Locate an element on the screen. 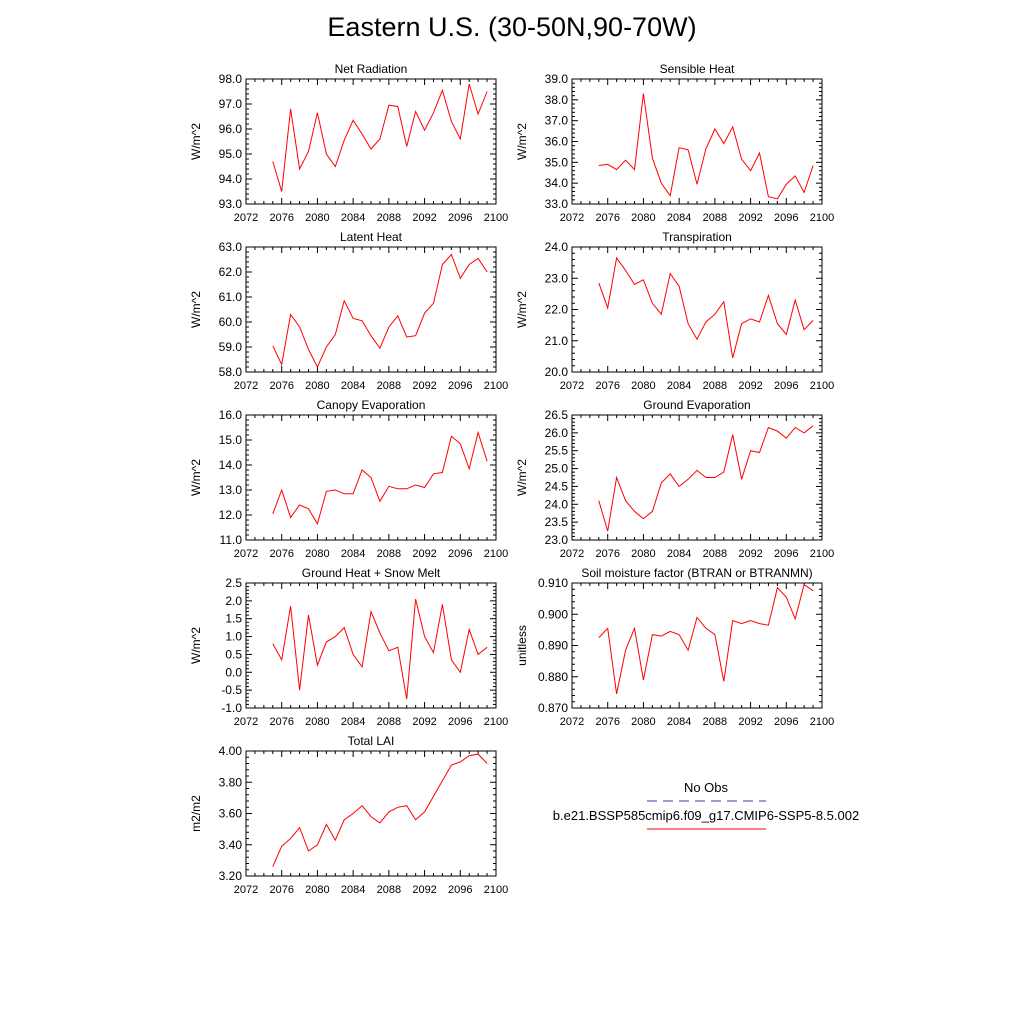  y-tick-label: -1.0 is located at coordinates (231, 708).